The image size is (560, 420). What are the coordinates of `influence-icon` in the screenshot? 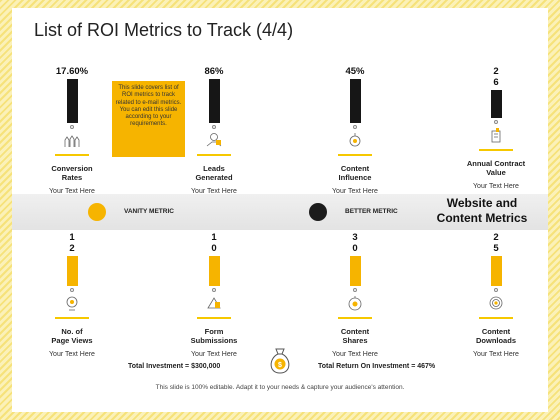 It's located at (355, 140).